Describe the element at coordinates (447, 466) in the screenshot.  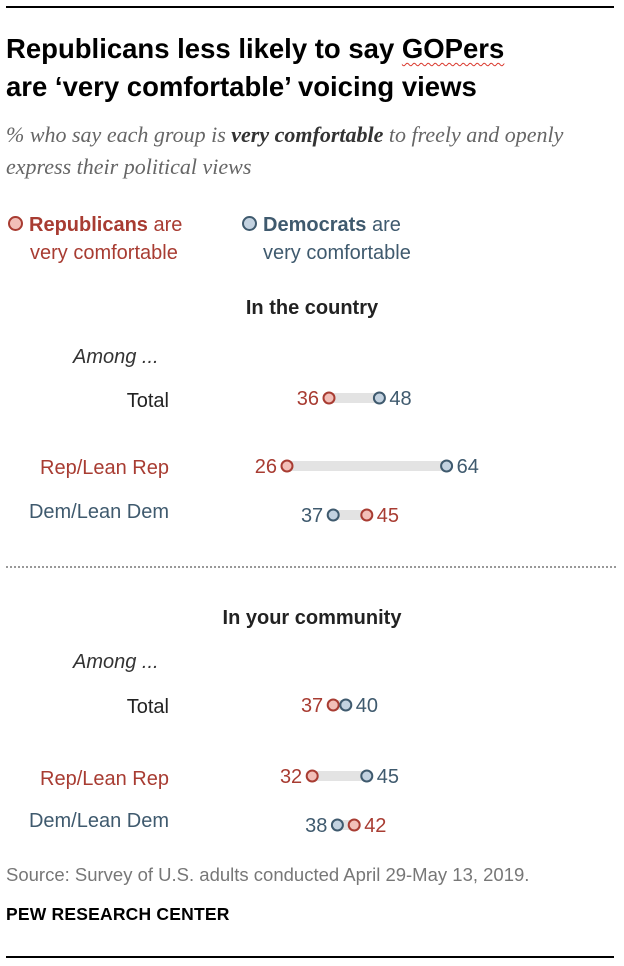
I see `dem-dot-p0-r1` at that location.